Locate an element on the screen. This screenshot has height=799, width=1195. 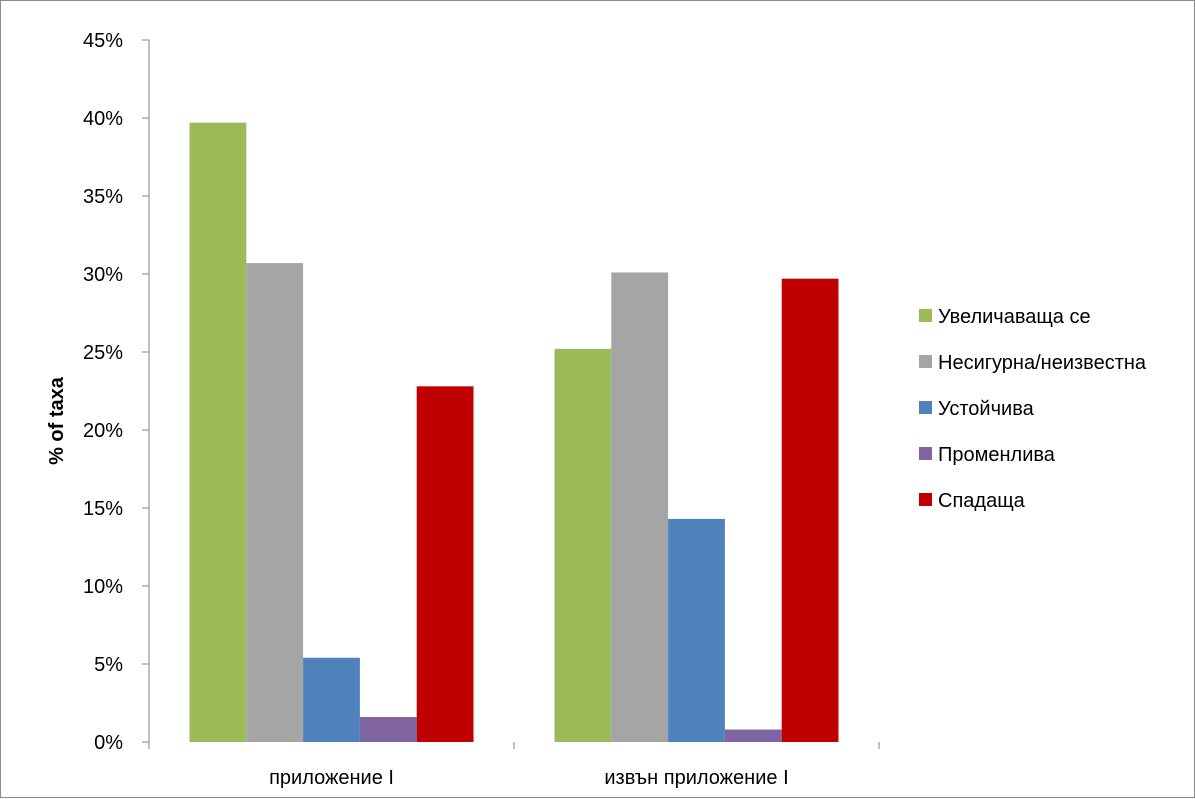
y-tick-label: 45% is located at coordinates (103, 41).